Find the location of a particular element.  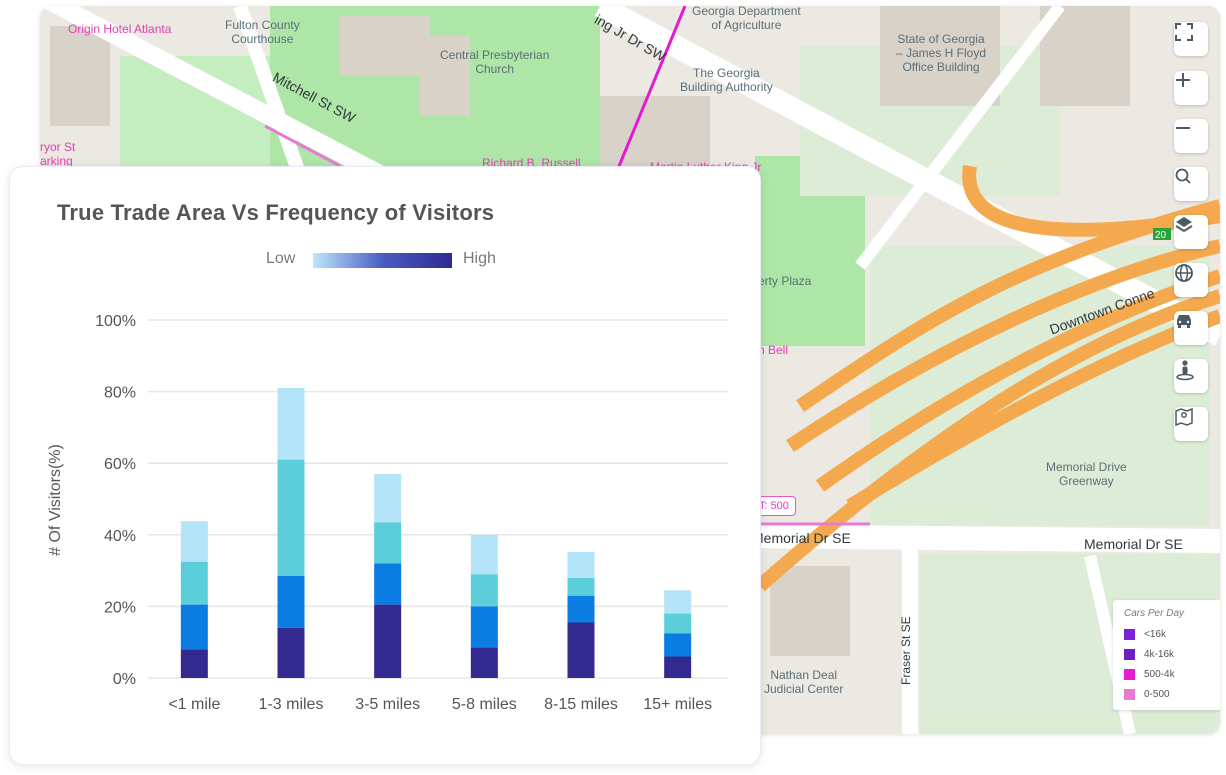

place-label: ryor St arking is located at coordinates (58, 154).